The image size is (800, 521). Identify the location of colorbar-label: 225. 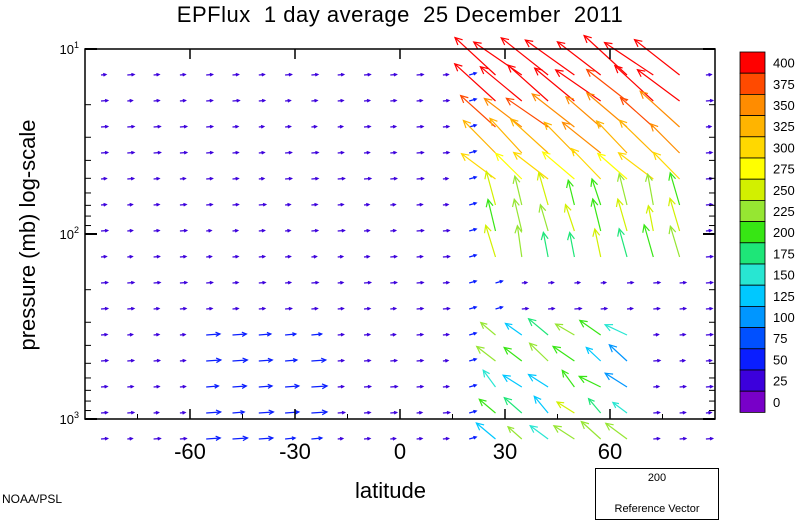
(784, 211).